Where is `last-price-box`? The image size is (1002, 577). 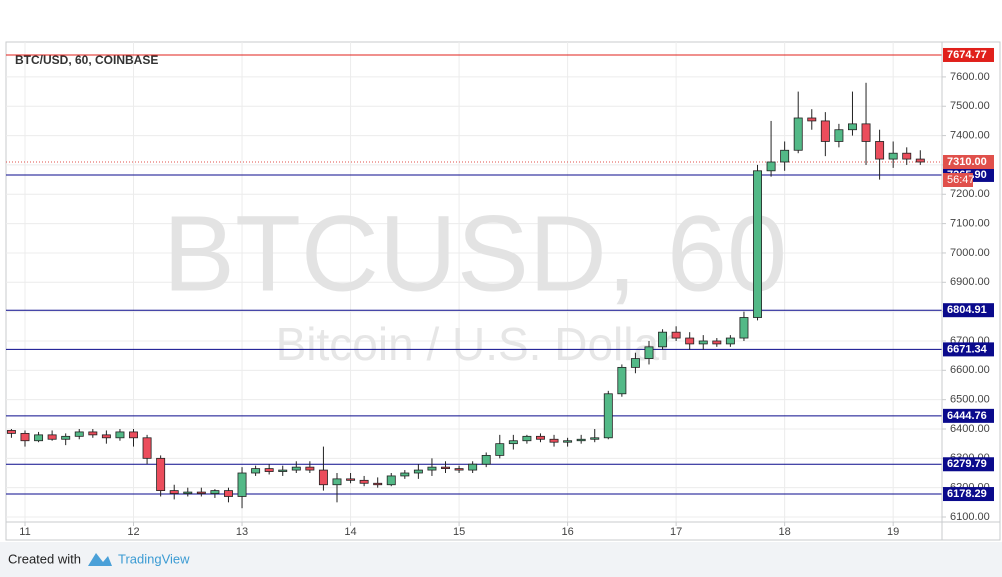 last-price-box is located at coordinates (968, 162).